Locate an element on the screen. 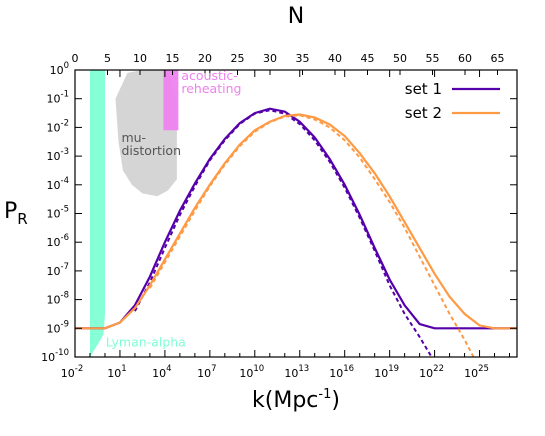 Image resolution: width=545 pixels, height=436 pixels. y-tick-label: 10⁰ is located at coordinates (59, 69).